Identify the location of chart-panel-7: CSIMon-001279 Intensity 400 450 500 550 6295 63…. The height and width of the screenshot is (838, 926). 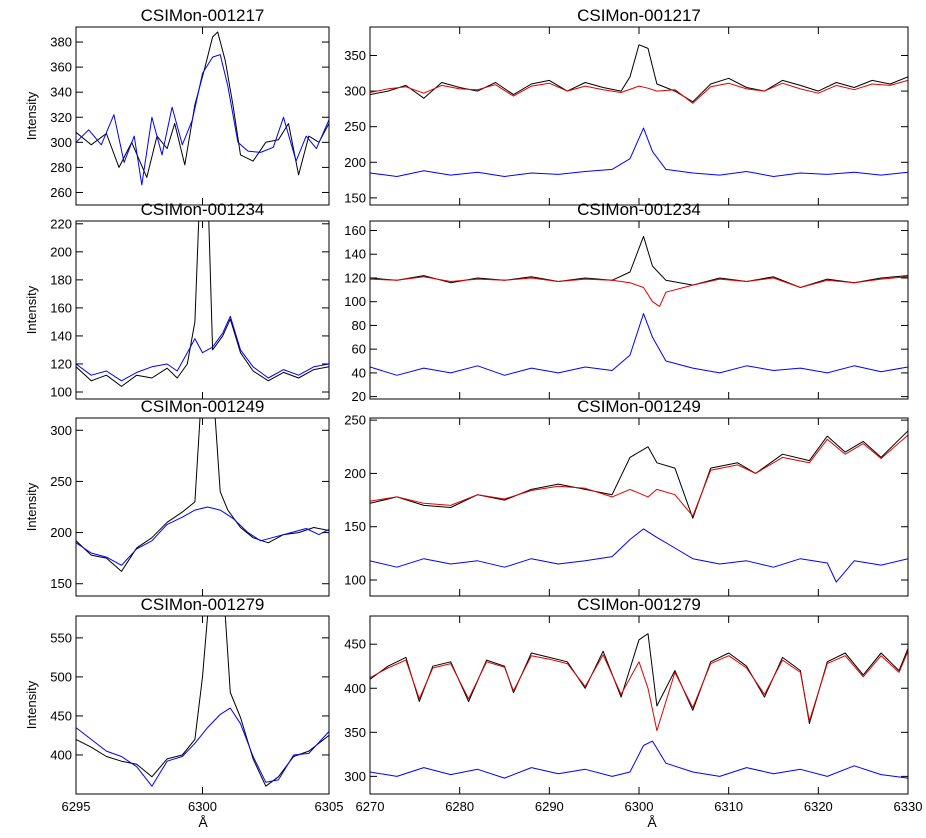
(183, 704).